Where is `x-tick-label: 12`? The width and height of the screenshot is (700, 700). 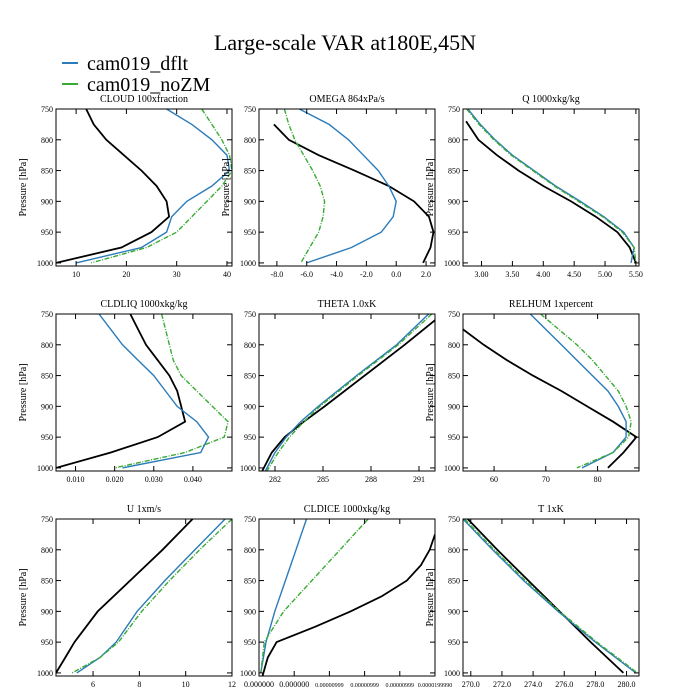 x-tick-label: 12 is located at coordinates (232, 684).